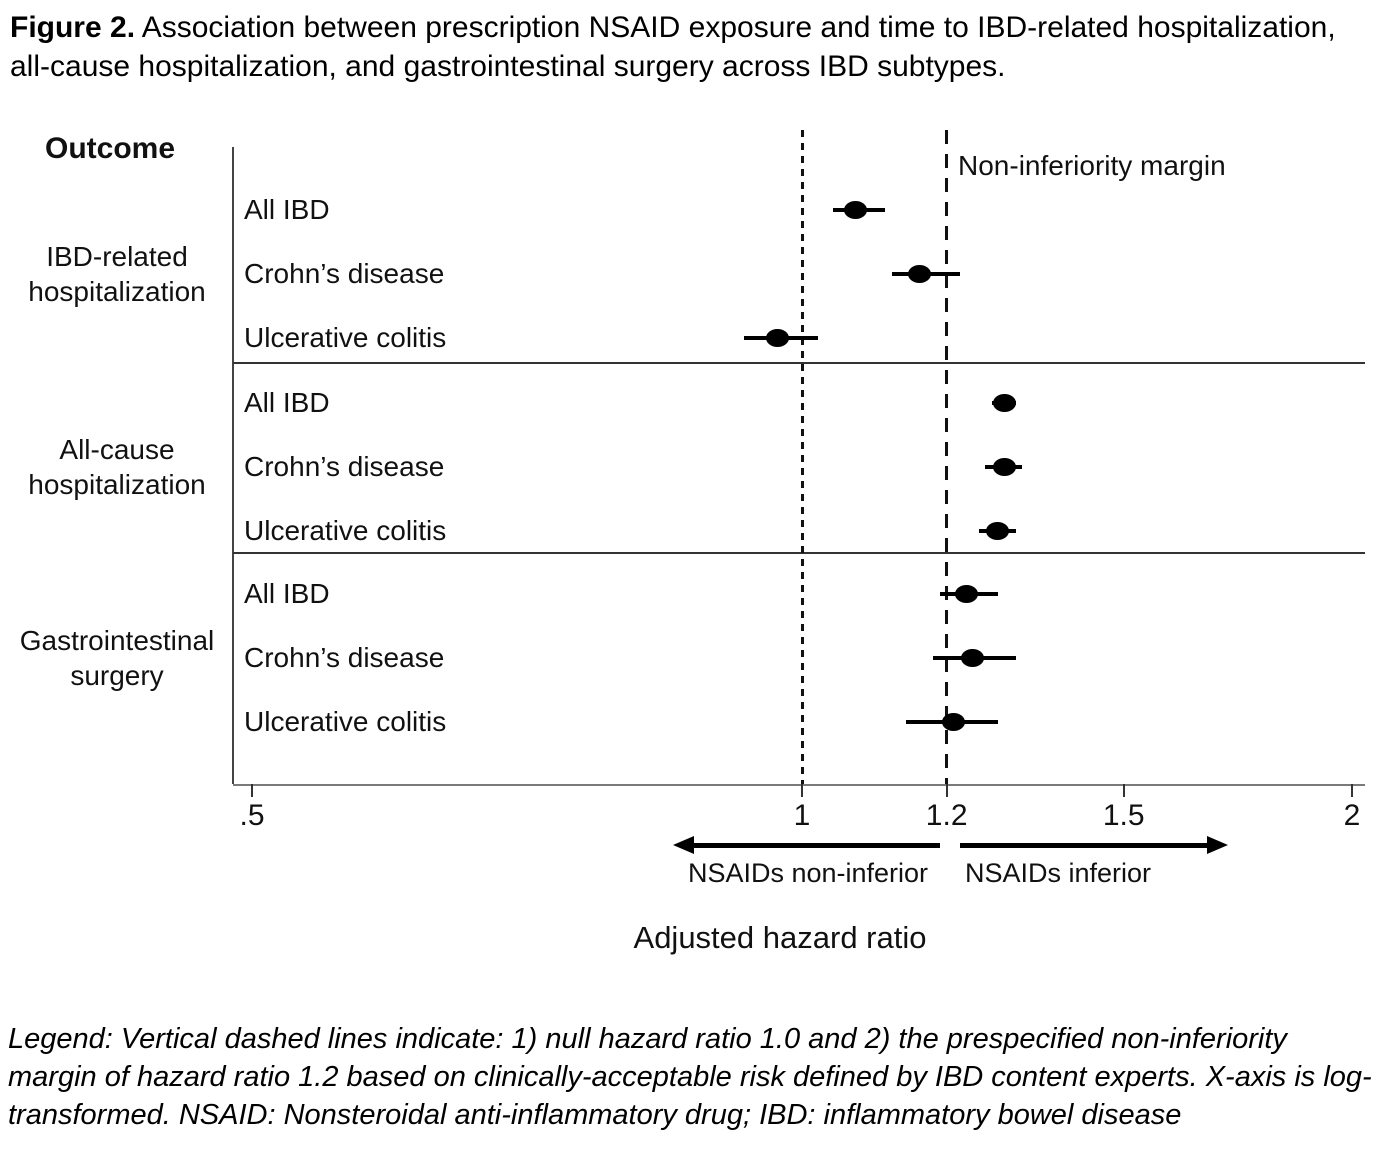 This screenshot has width=1386, height=1174. I want to click on nsaids-inferior-label: NSAIDs inferior, so click(1058, 873).